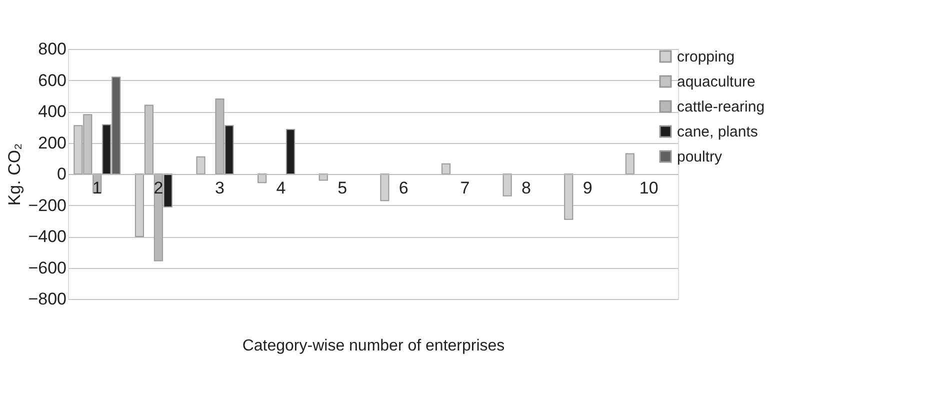 This screenshot has height=401, width=941. What do you see at coordinates (700, 157) in the screenshot?
I see `legend-label: poultry` at bounding box center [700, 157].